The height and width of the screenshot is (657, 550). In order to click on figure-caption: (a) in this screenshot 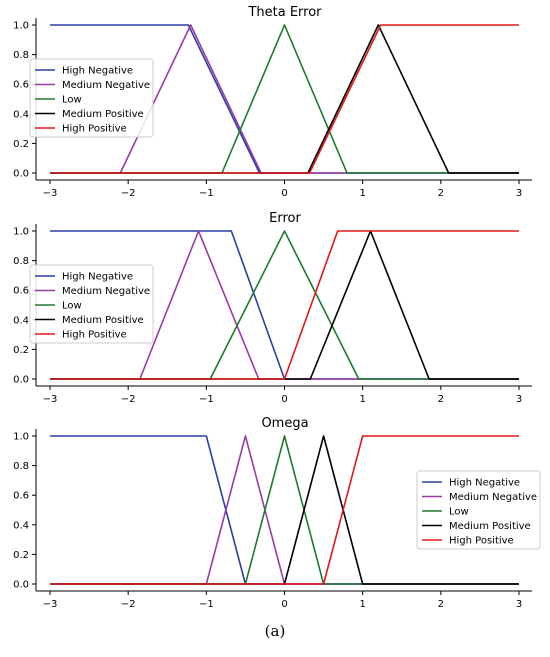, I will do `click(275, 631)`.